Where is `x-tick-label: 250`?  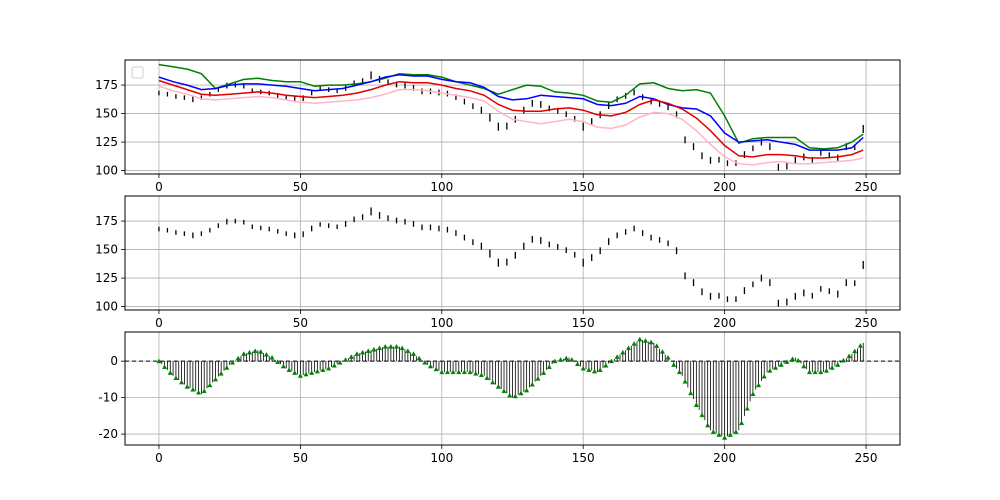 x-tick-label: 250 is located at coordinates (866, 458).